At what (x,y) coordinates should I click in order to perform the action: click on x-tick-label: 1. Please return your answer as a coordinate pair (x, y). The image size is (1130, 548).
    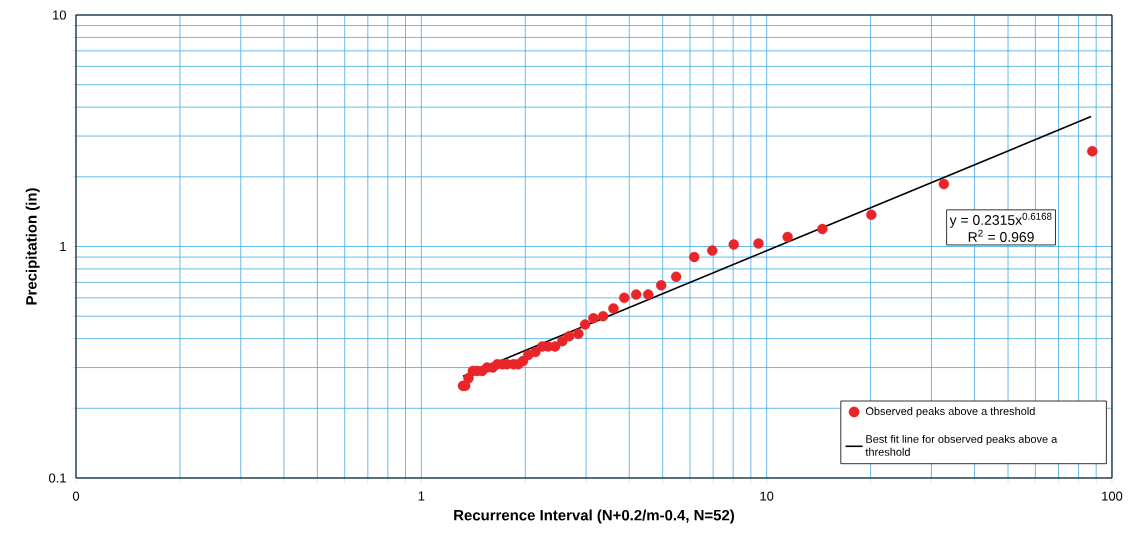
    Looking at the image, I should click on (421, 496).